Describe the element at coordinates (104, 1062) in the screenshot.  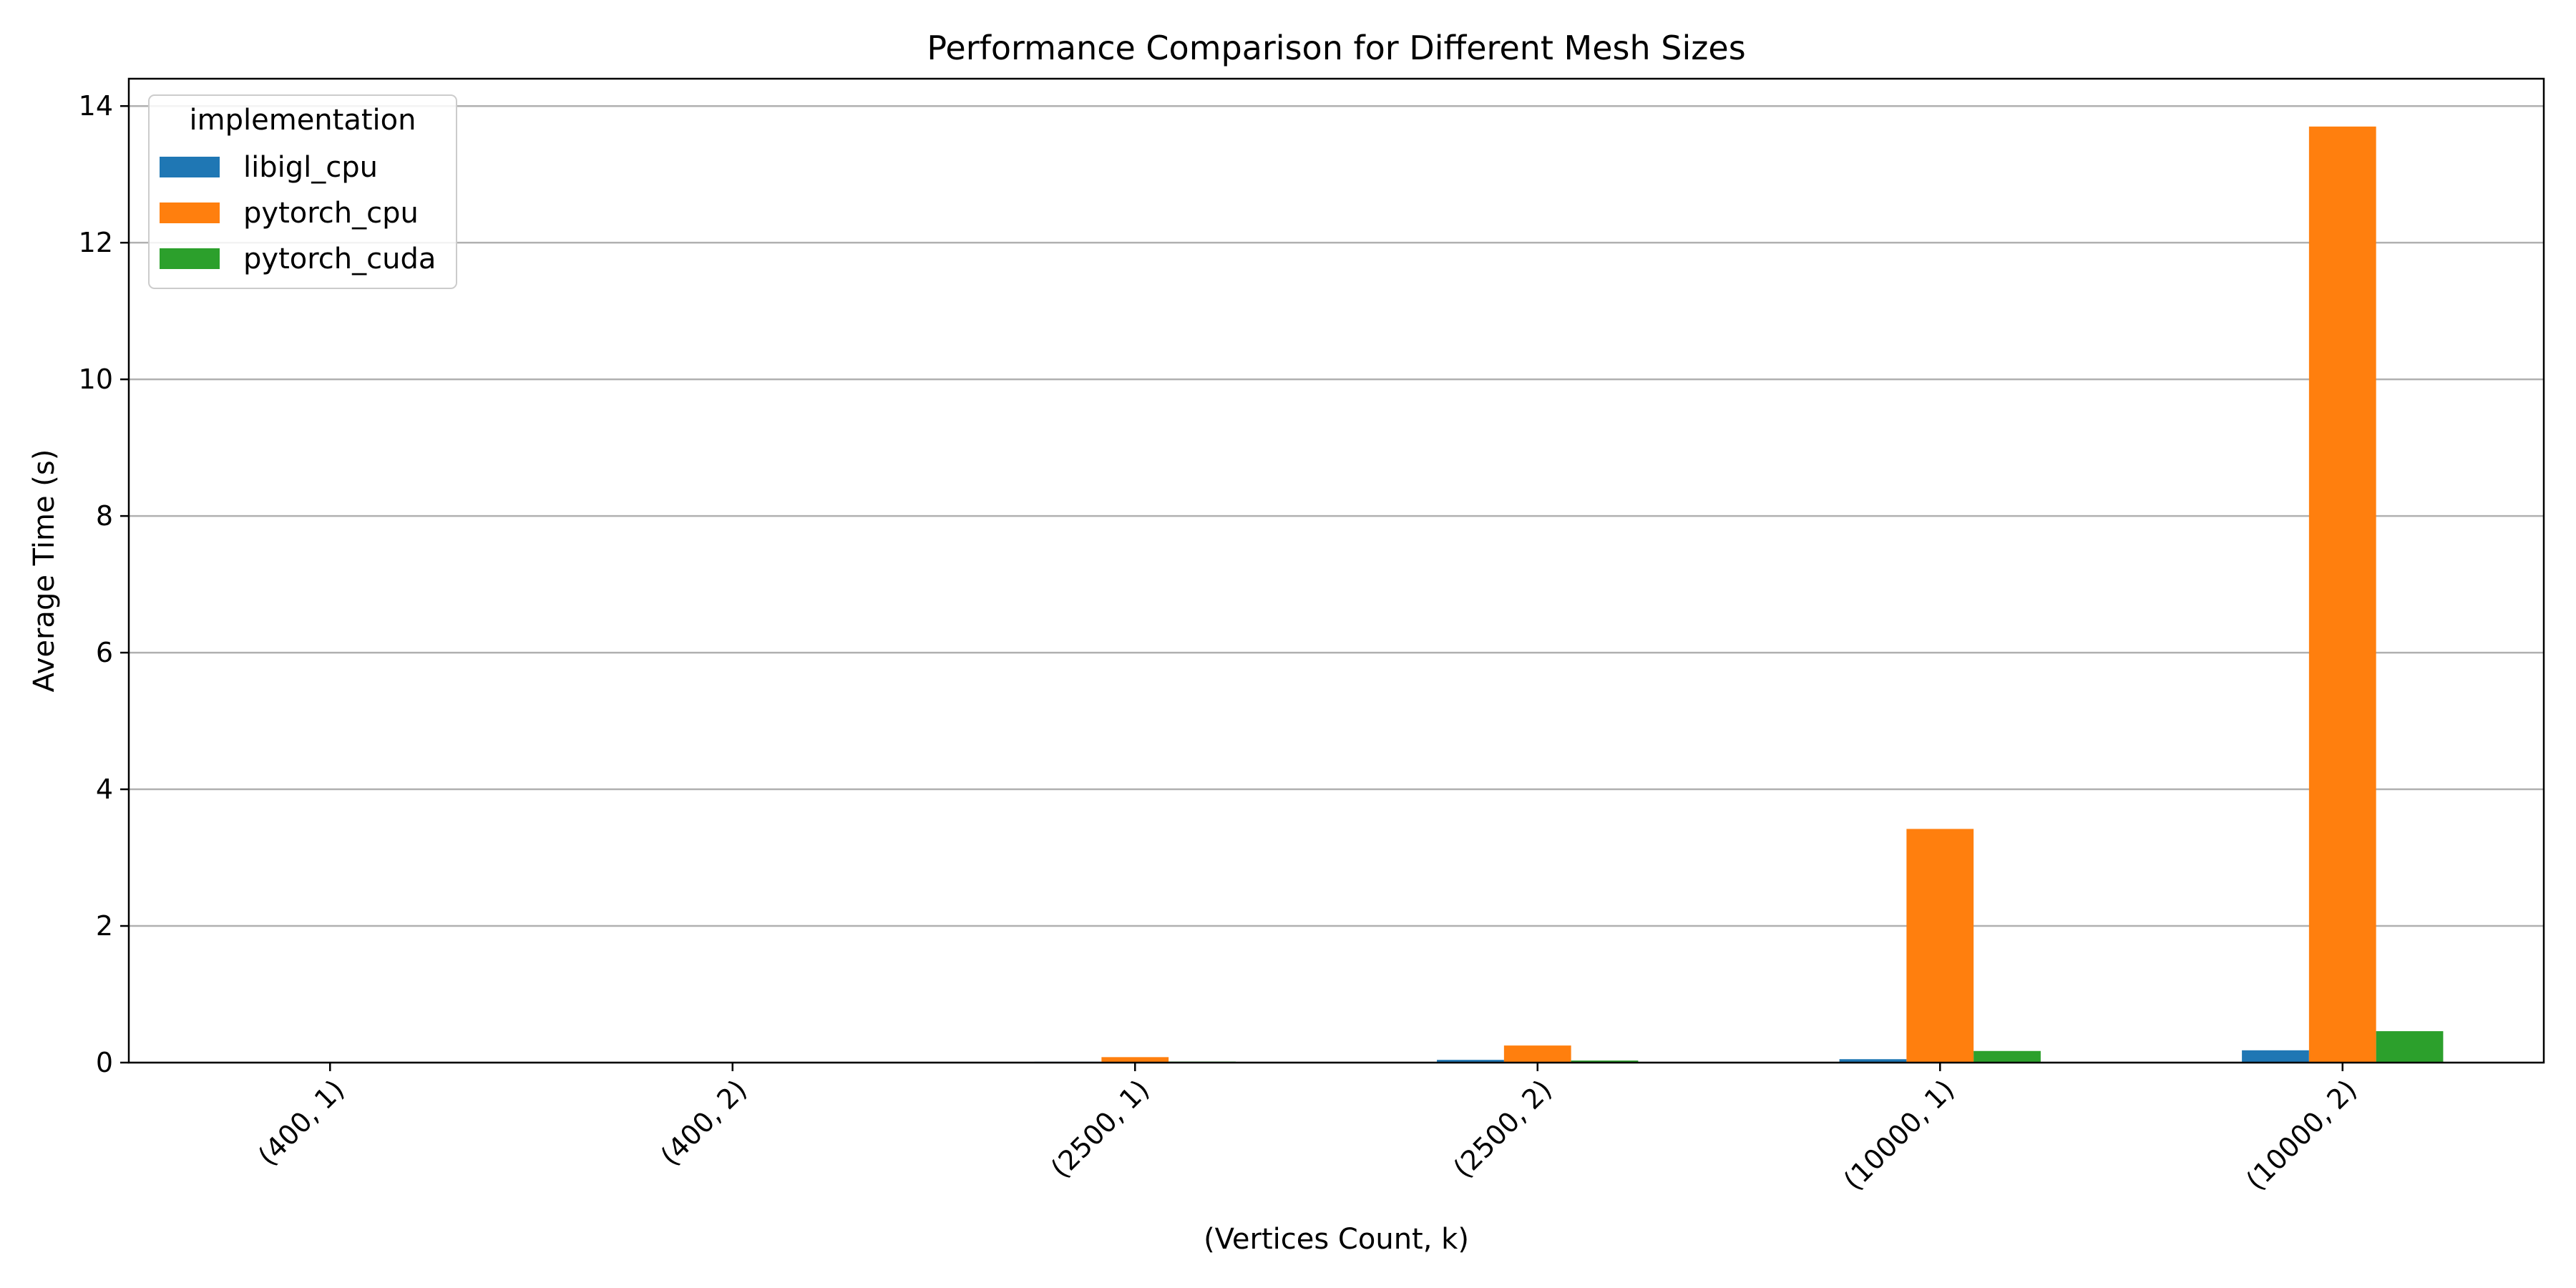
I see `y-tick-label: 0` at that location.